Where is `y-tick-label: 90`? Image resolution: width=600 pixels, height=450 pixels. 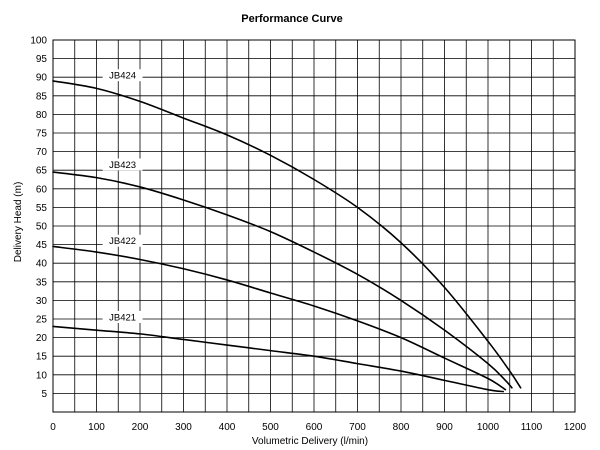 y-tick-label: 90 is located at coordinates (42, 78).